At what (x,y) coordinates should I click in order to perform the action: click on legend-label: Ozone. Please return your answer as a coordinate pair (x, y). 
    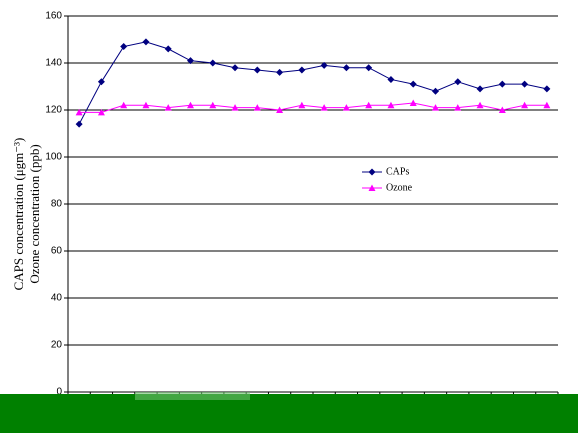
    Looking at the image, I should click on (399, 187).